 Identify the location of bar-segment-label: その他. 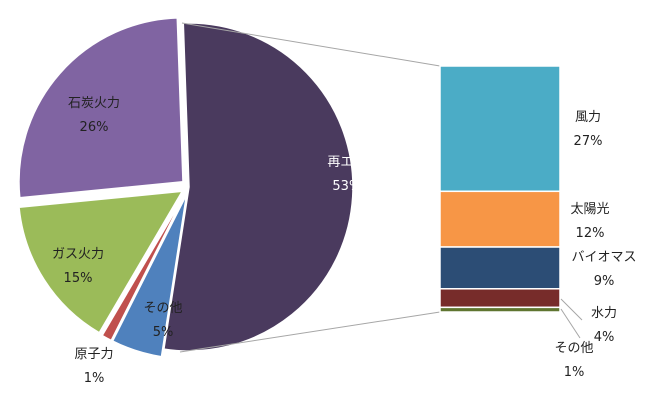
(573, 348).